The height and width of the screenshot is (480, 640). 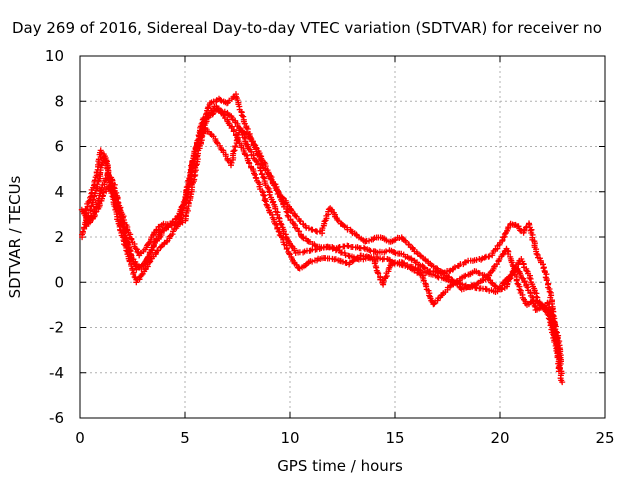 What do you see at coordinates (56, 418) in the screenshot?
I see `y-tick-label: -6` at bounding box center [56, 418].